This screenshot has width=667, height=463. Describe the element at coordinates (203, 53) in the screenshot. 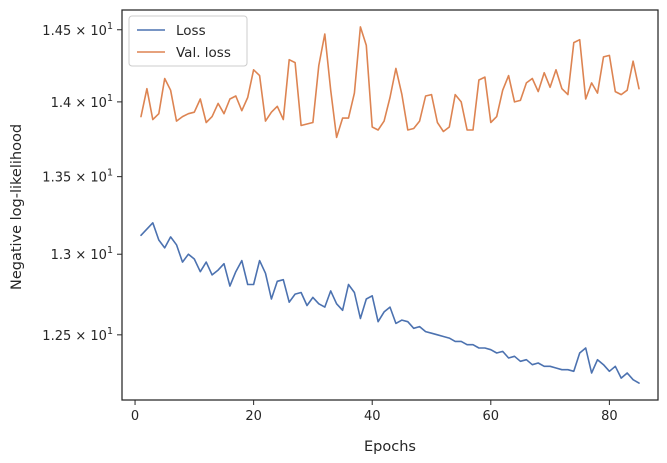

I see `legend-label-val-loss: Val. loss` at that location.